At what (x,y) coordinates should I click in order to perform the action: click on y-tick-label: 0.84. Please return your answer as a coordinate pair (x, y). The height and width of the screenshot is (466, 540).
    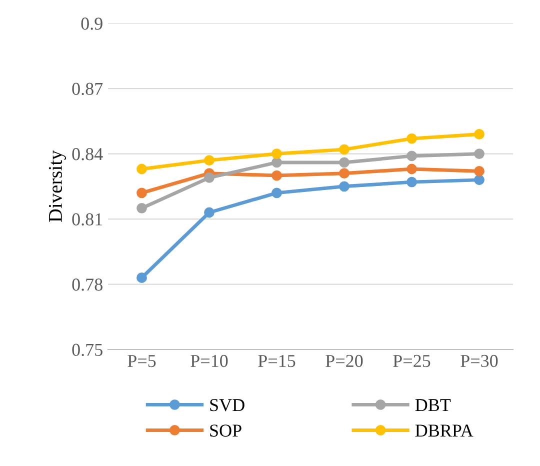
    Looking at the image, I should click on (87, 154).